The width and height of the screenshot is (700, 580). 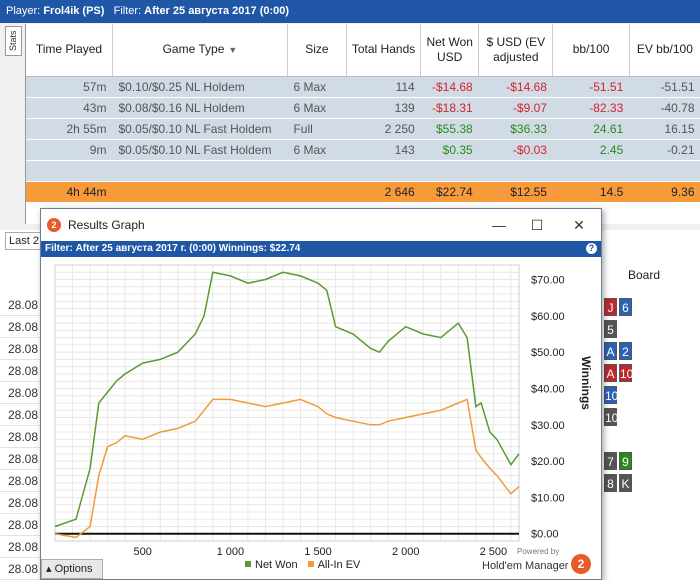 What do you see at coordinates (664, 150) in the screenshot?
I see `cell-evbb: -0.21` at bounding box center [664, 150].